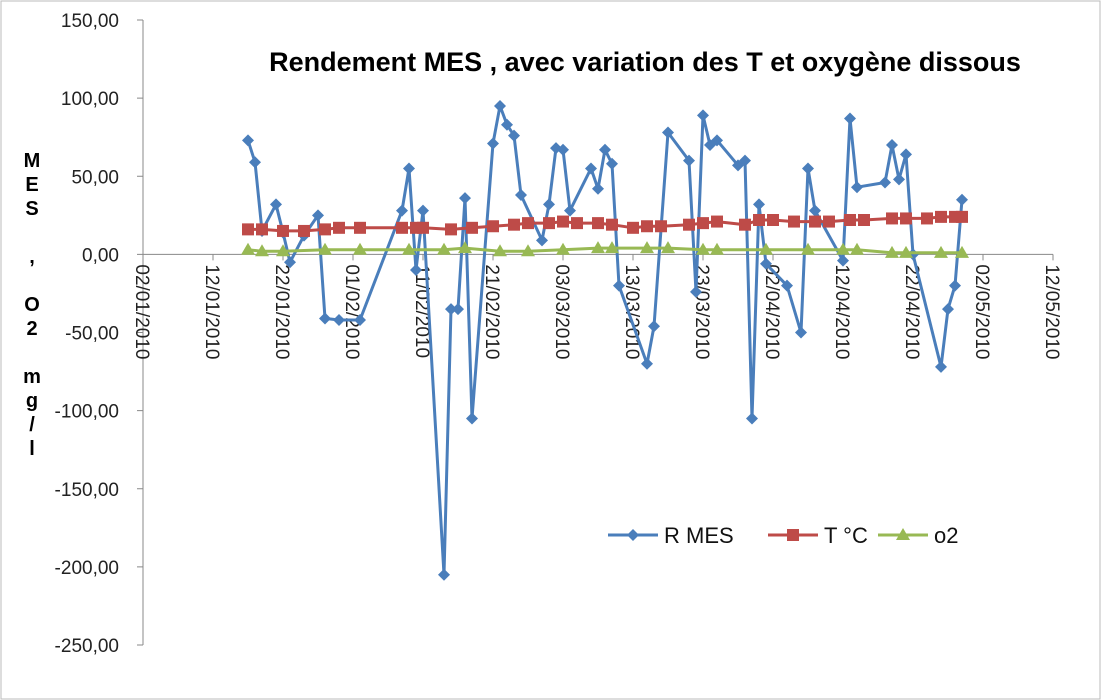 This screenshot has height=700, width=1101. I want to click on legend-label: o2, so click(946, 535).